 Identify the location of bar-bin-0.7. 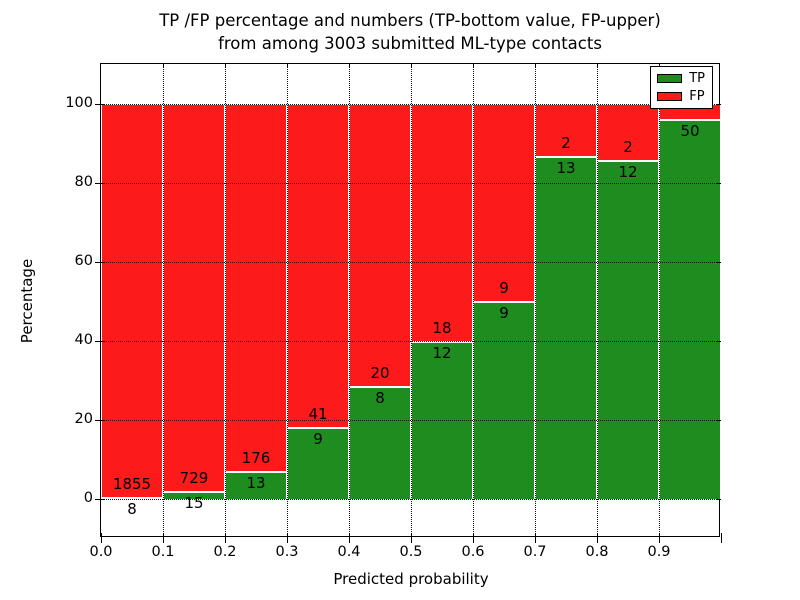
(566, 301).